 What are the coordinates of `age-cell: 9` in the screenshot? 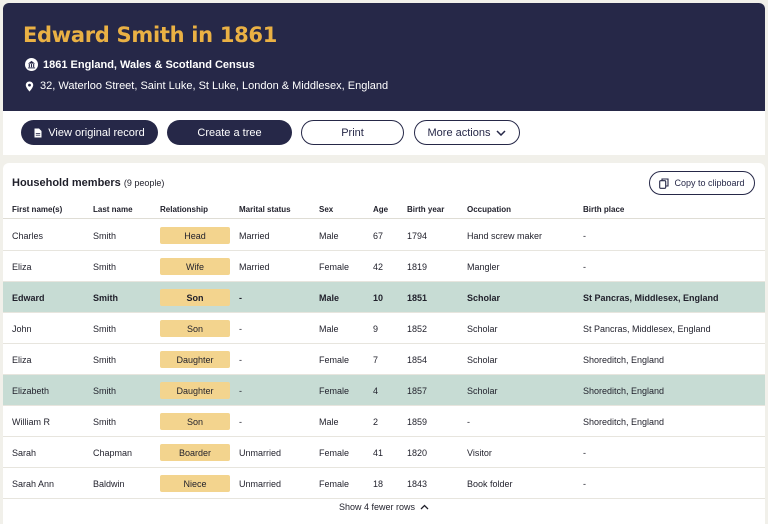 It's located at (376, 329).